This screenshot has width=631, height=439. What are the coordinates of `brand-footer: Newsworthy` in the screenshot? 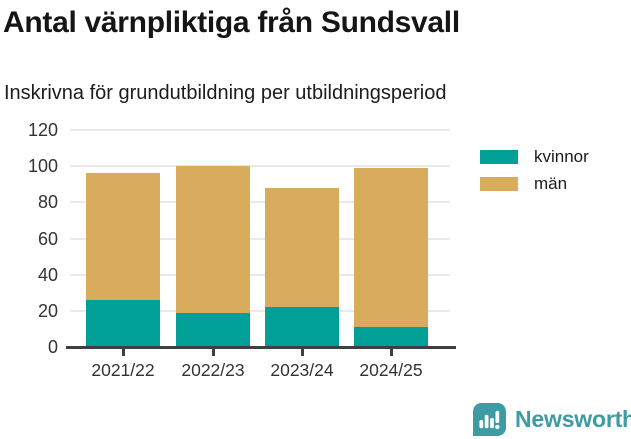 It's located at (551, 419).